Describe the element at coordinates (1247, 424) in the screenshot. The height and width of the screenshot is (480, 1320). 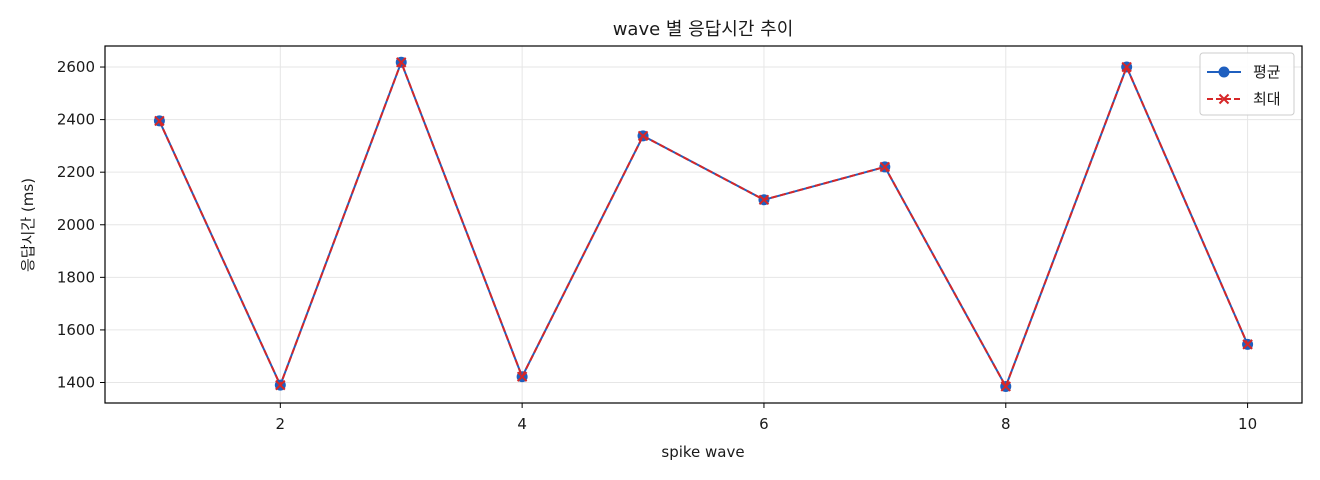
I see `x-tick-label: 10` at that location.